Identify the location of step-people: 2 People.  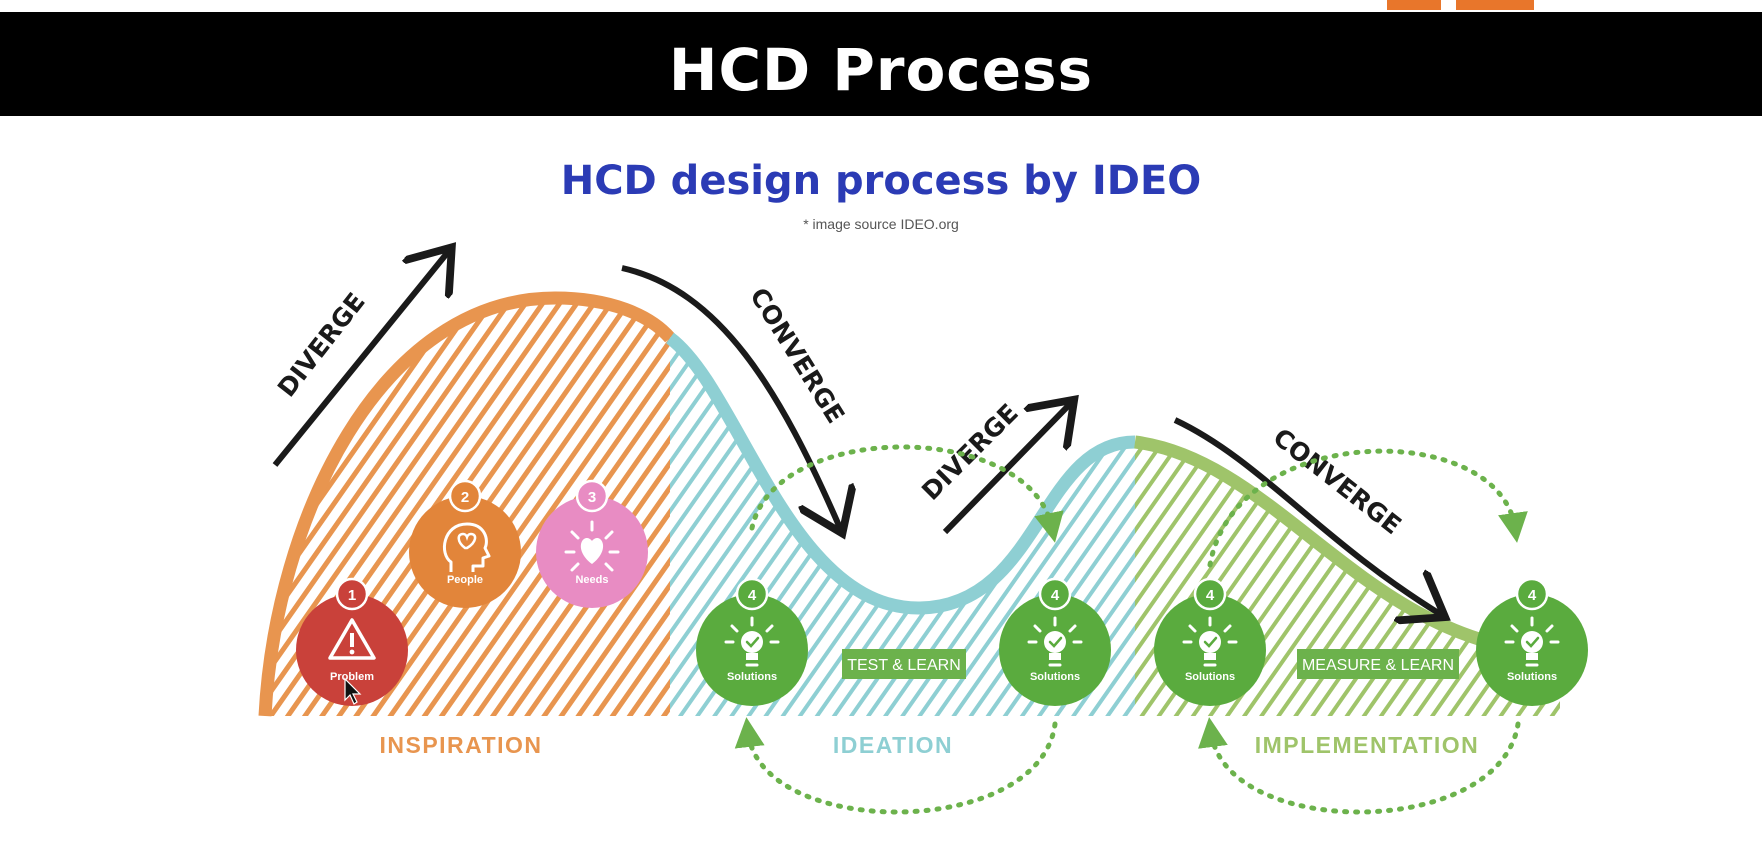
(465, 543).